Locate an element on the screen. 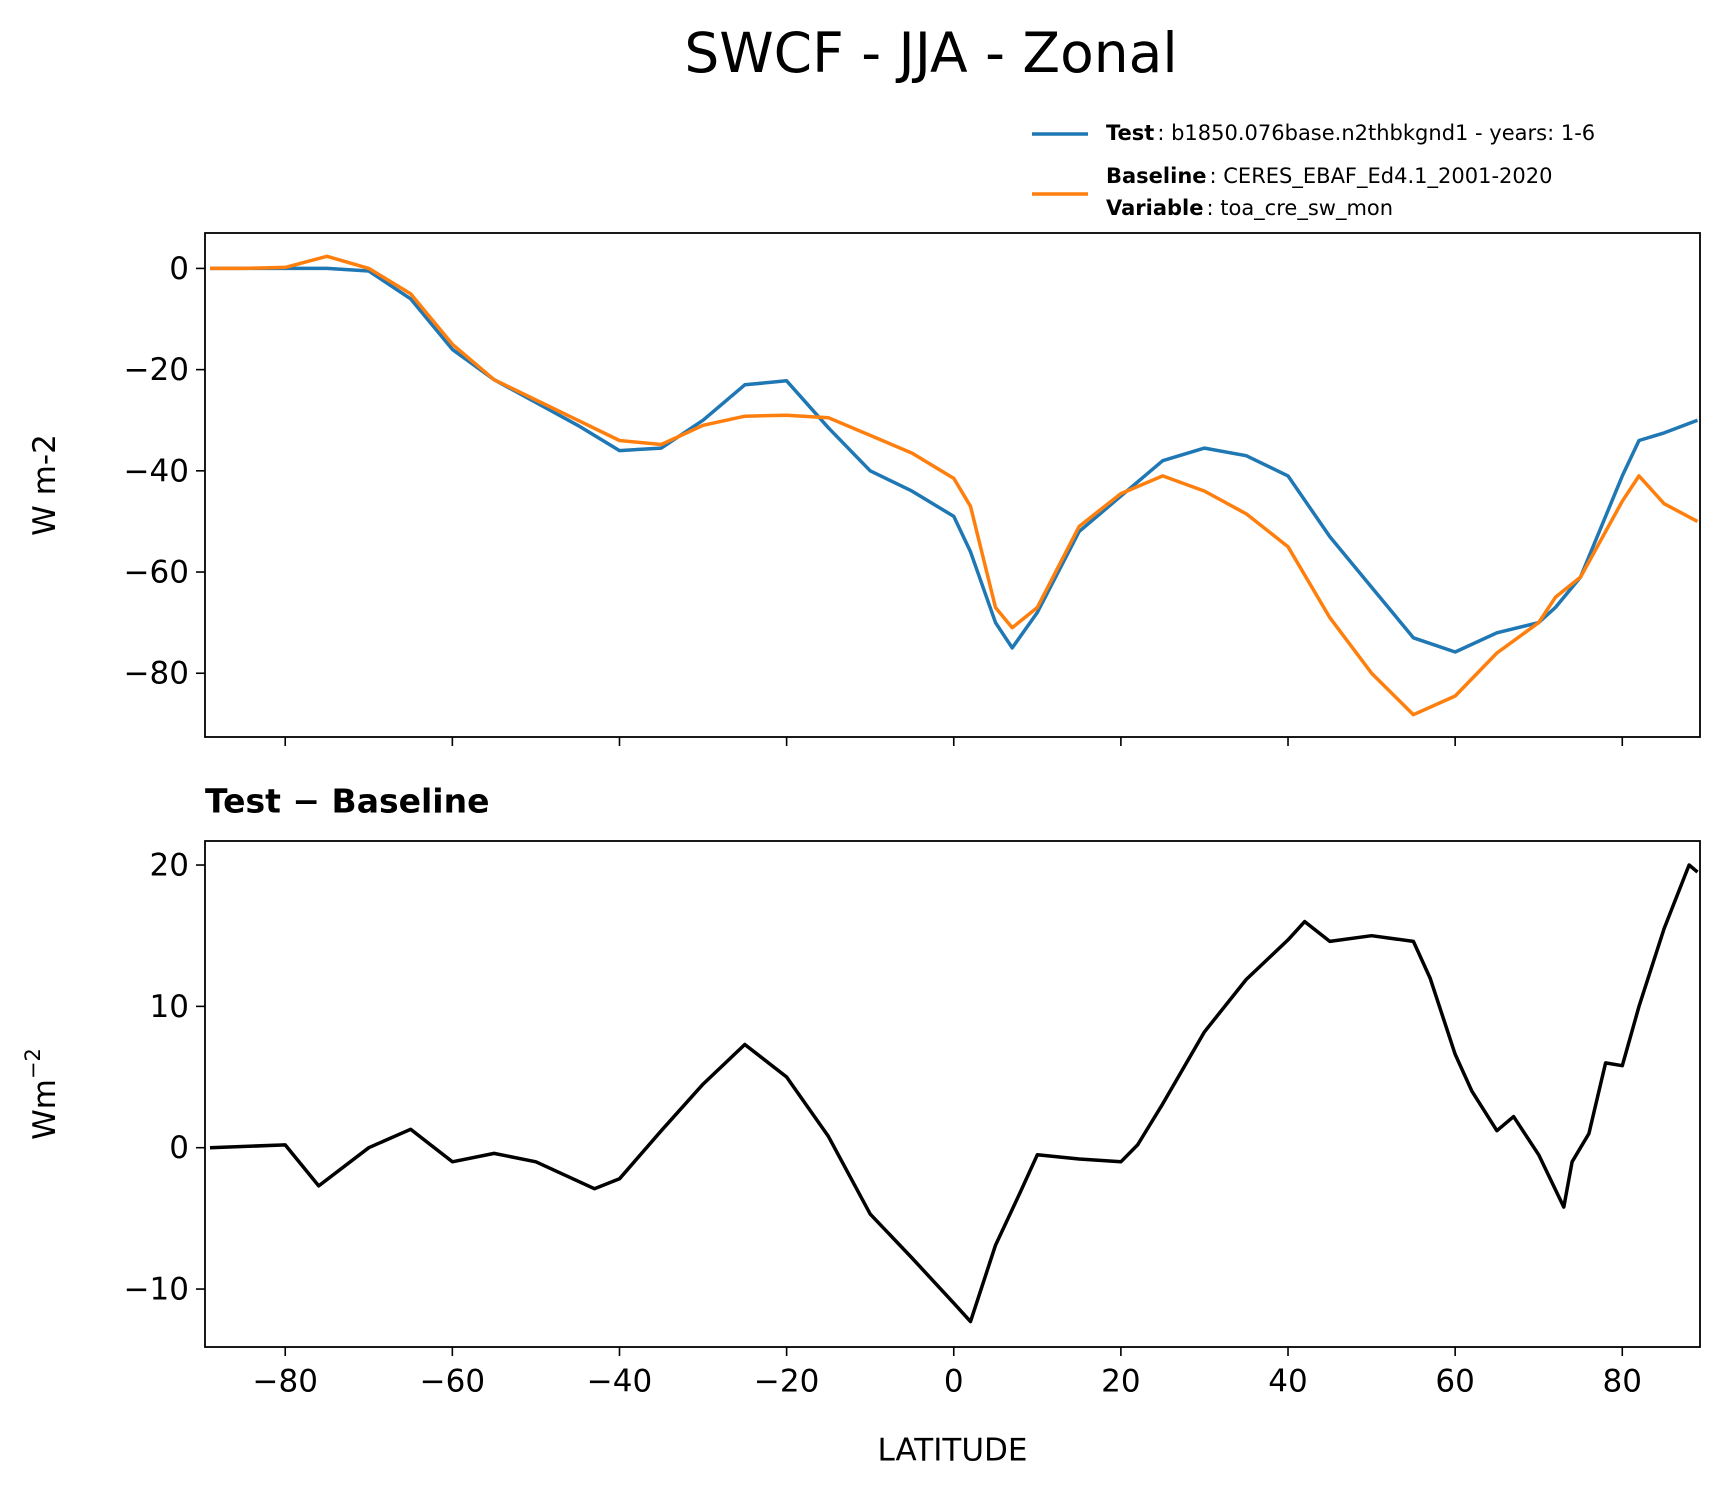 The image size is (1722, 1496). y-axis-label-text: Wm is located at coordinates (45, 1109).